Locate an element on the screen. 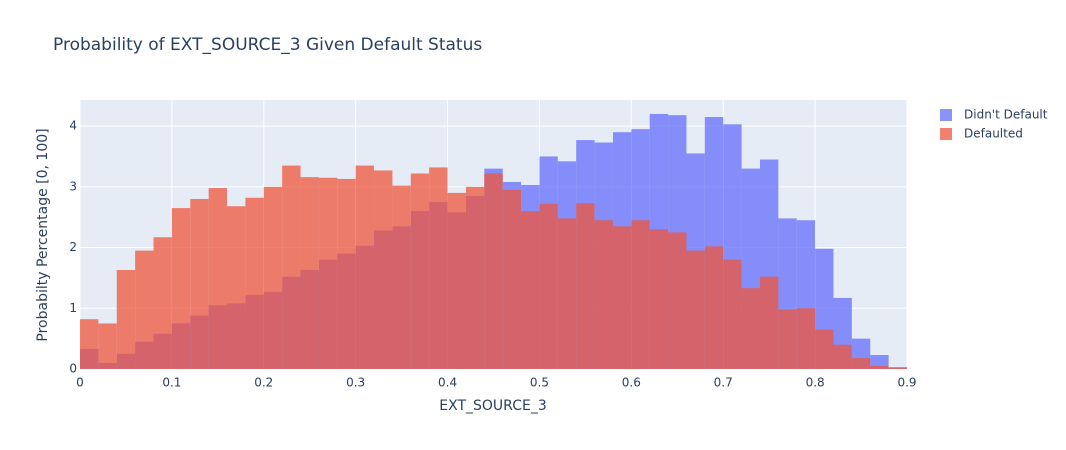 The height and width of the screenshot is (450, 1066). x-tick-label: 0.6 is located at coordinates (631, 383).